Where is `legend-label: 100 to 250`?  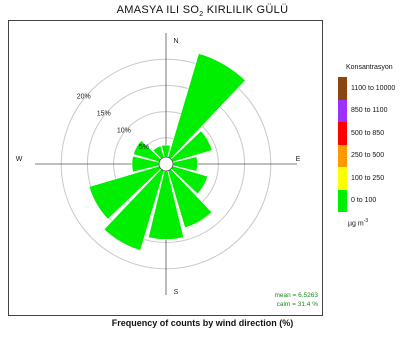 legend-label: 100 to 250 is located at coordinates (368, 178).